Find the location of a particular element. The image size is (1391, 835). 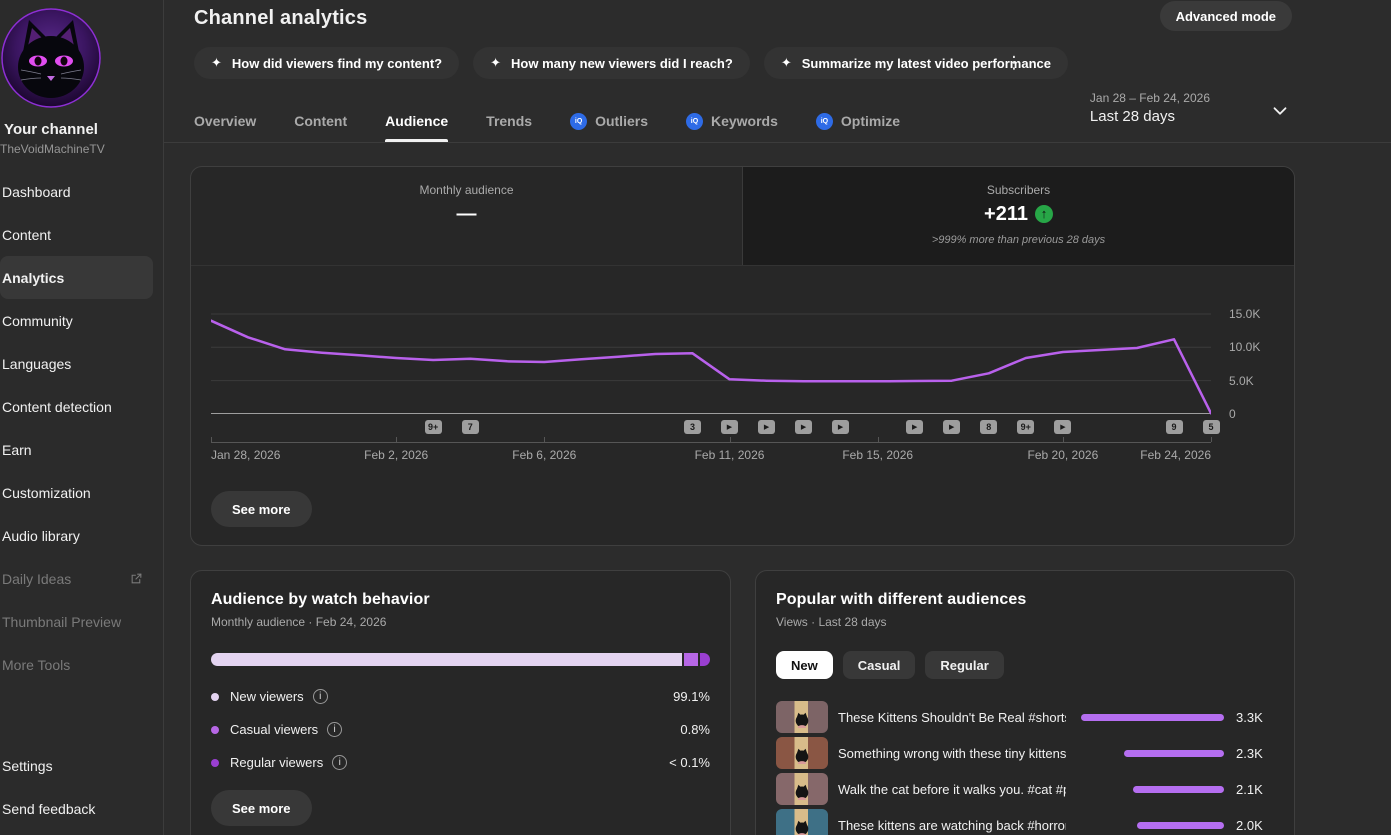

video-marker-count: 8 is located at coordinates (989, 427).